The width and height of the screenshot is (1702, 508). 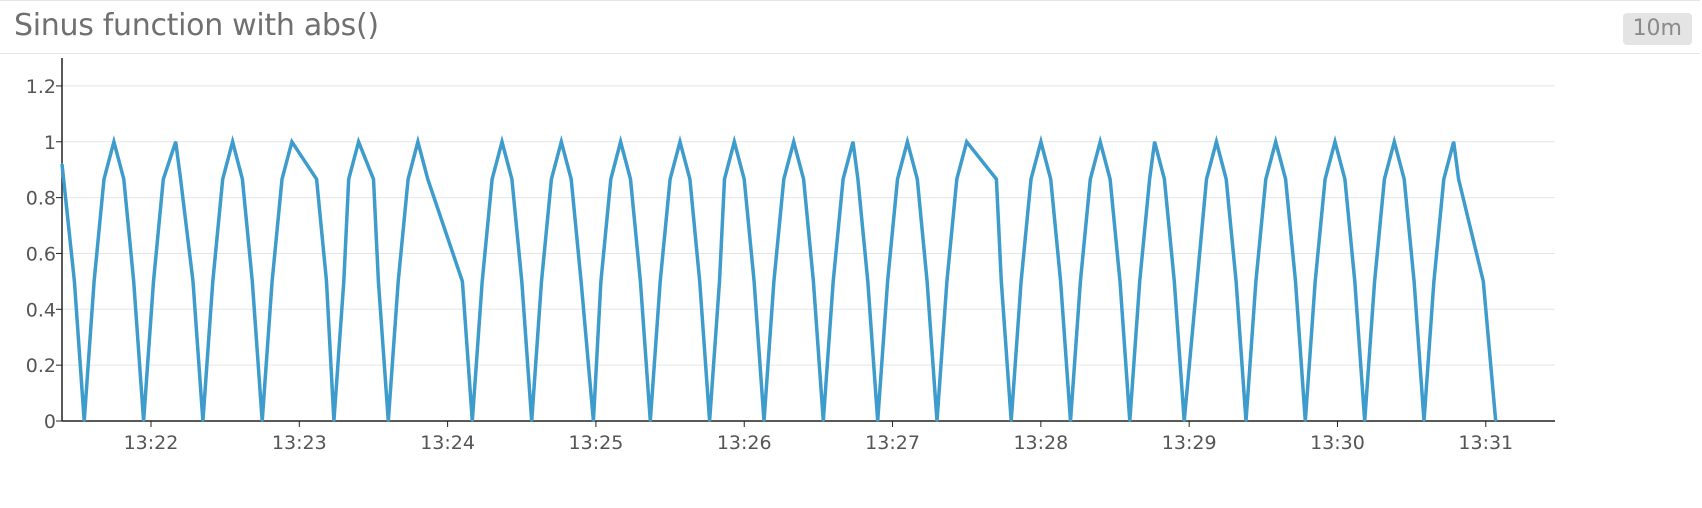 What do you see at coordinates (892, 443) in the screenshot?
I see `x-tick-label: 13:27` at bounding box center [892, 443].